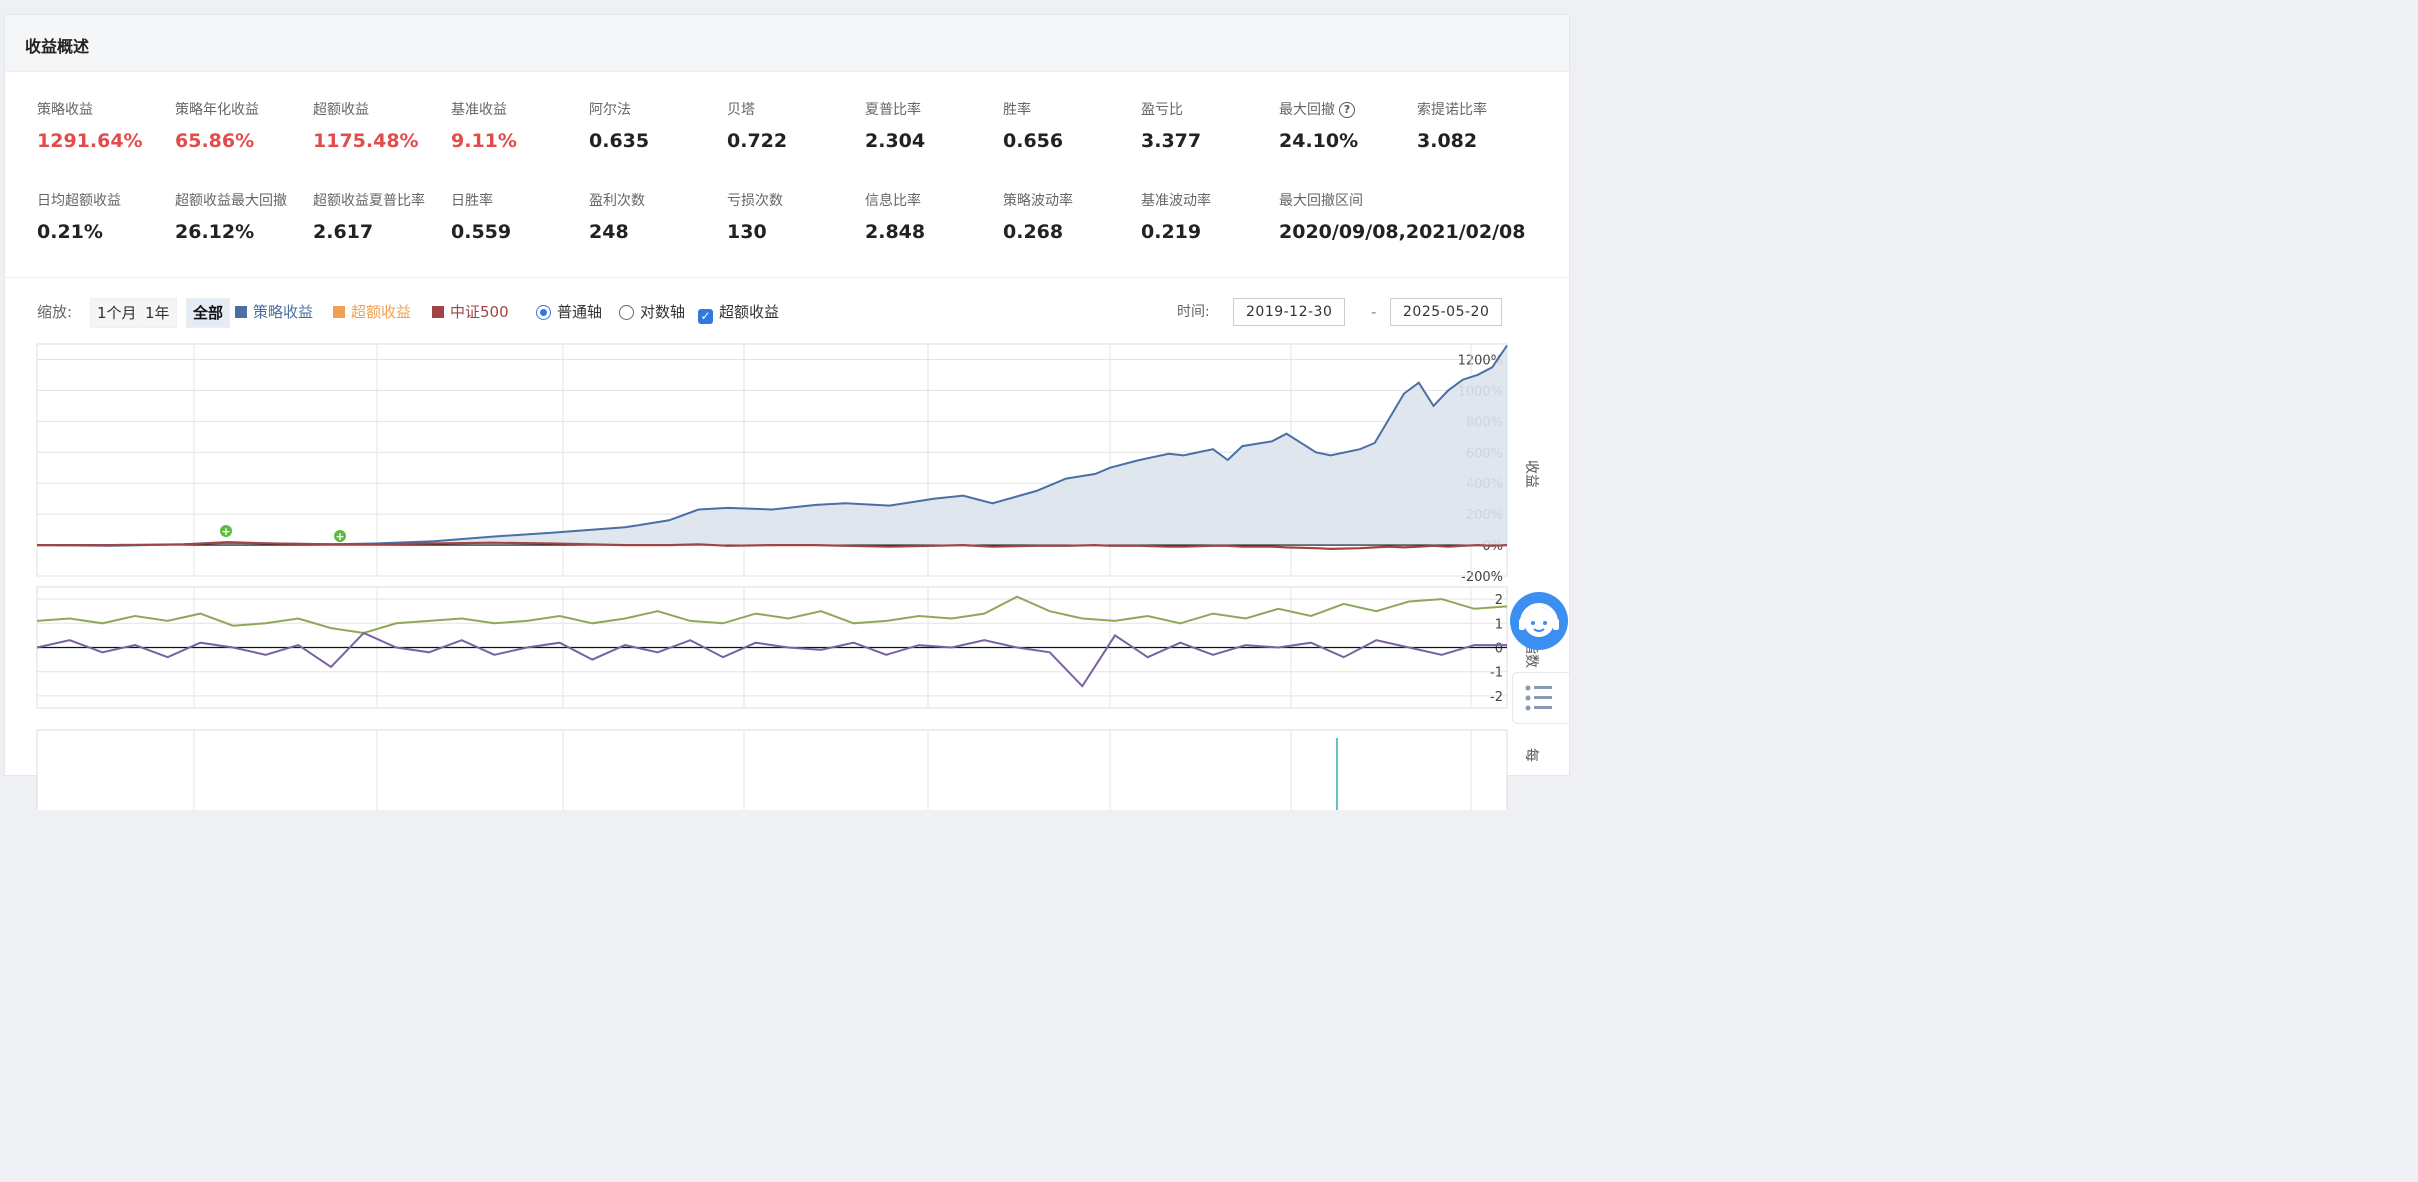 The width and height of the screenshot is (2418, 1182). Describe the element at coordinates (340, 536) in the screenshot. I see `trade-marker` at that location.